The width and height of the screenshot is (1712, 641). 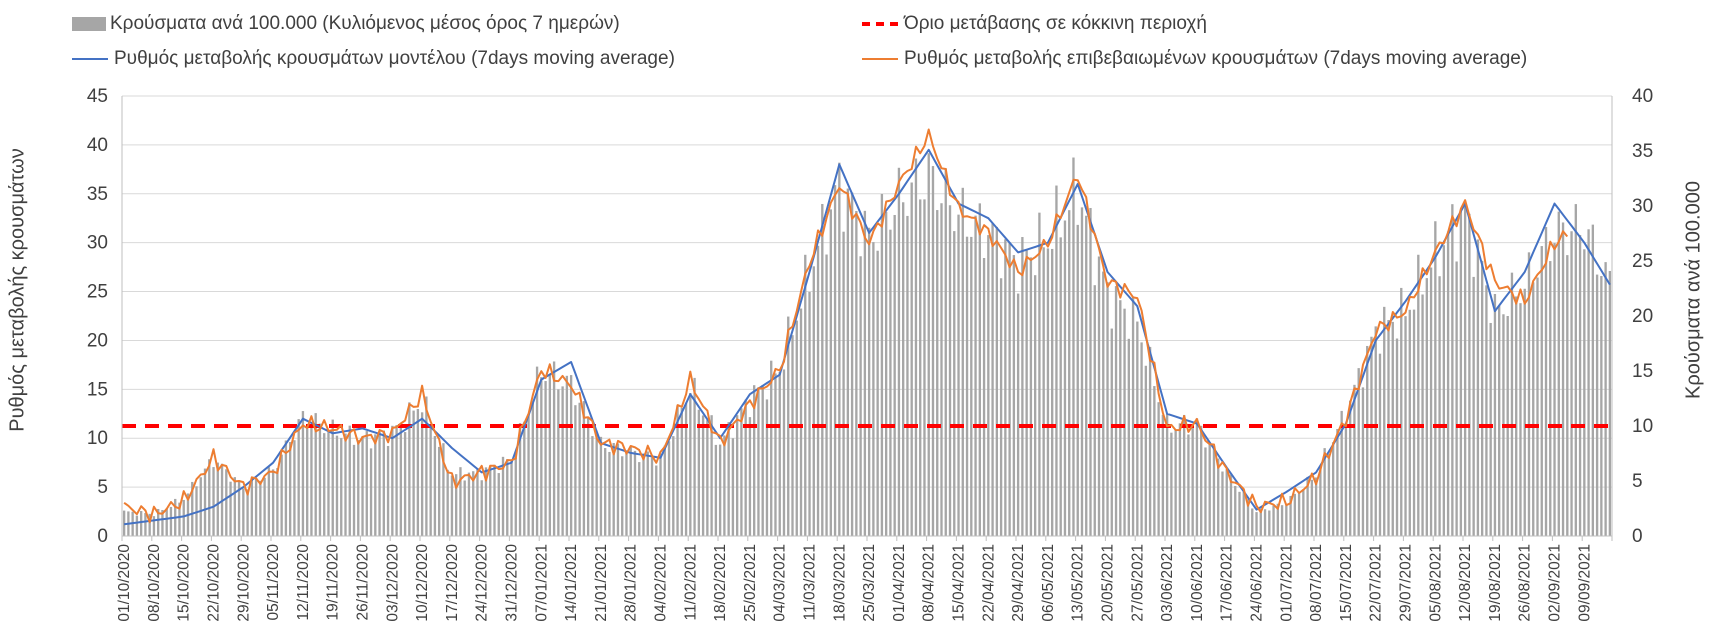 I want to click on right-tick-label: 10, so click(x=1642, y=426).